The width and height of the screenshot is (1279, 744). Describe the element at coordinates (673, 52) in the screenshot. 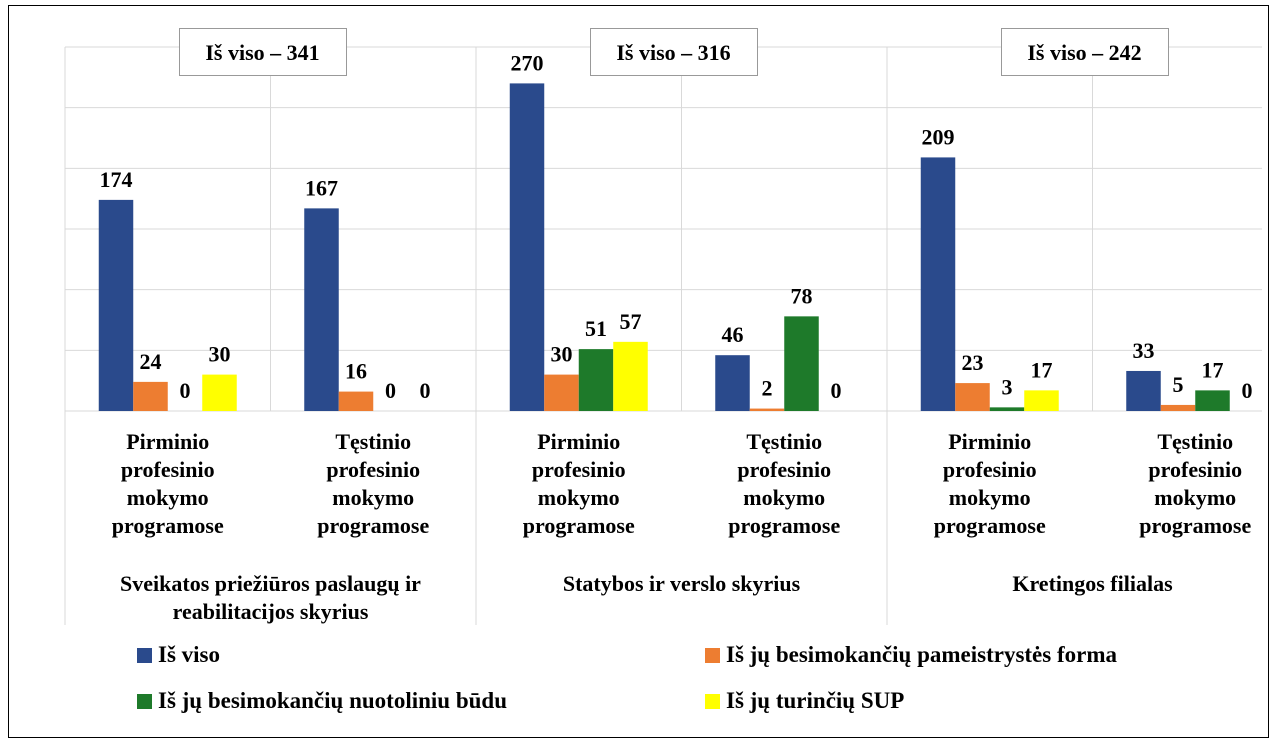

I see `annotation: Iš viso – 316` at that location.